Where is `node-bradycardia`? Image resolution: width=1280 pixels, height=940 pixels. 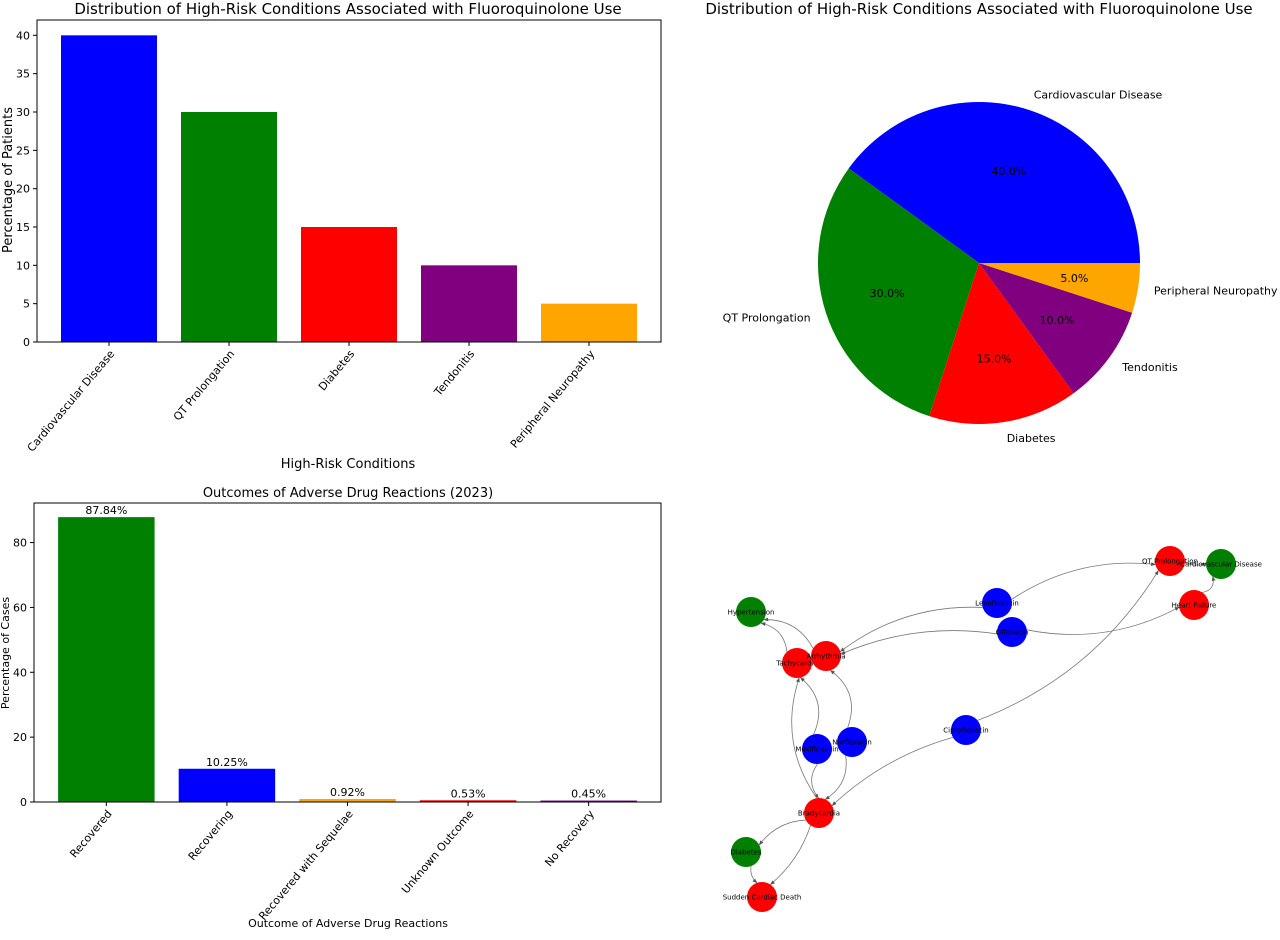
node-bradycardia is located at coordinates (819, 813).